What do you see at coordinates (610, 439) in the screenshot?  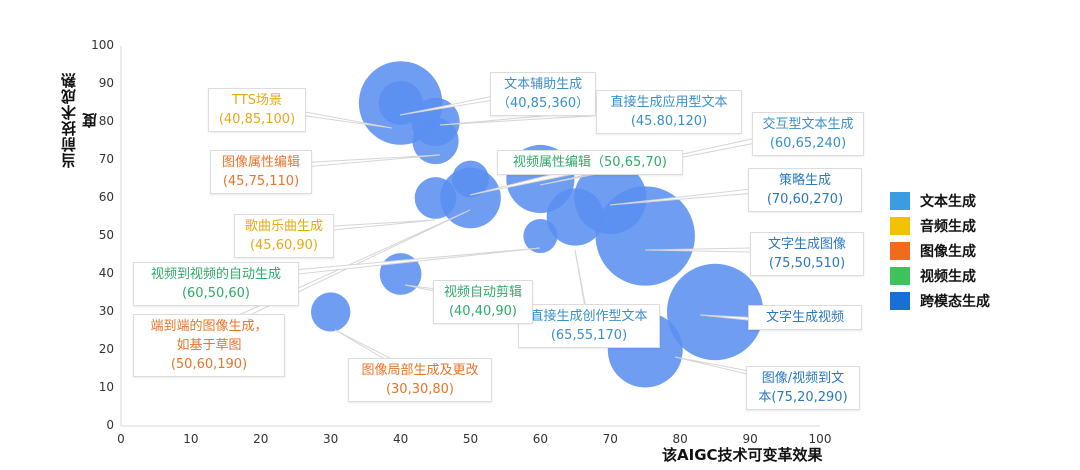 I see `x-tick-label: 70` at bounding box center [610, 439].